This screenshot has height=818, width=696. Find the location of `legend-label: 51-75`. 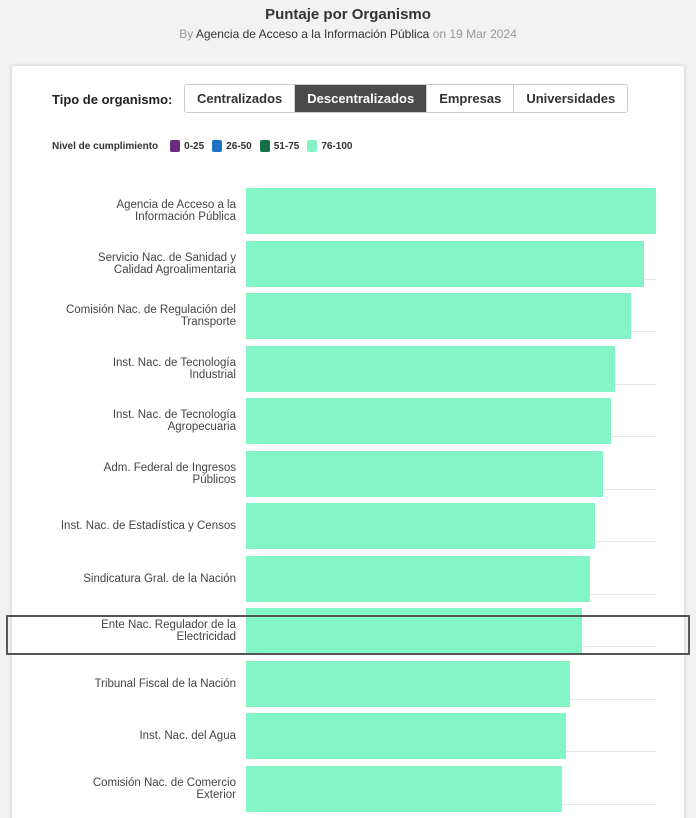

legend-label: 51-75 is located at coordinates (286, 146).